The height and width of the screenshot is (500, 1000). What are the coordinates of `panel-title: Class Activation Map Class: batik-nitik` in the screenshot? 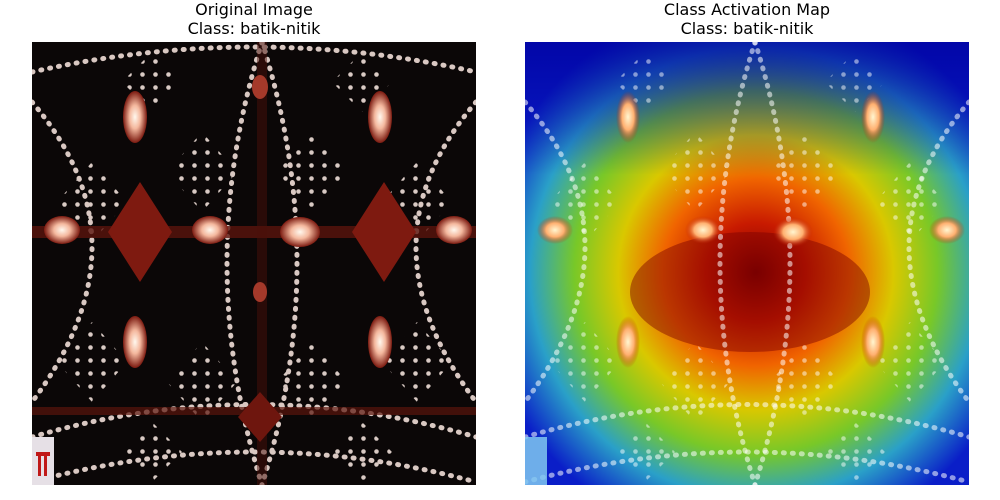 It's located at (747, 19).